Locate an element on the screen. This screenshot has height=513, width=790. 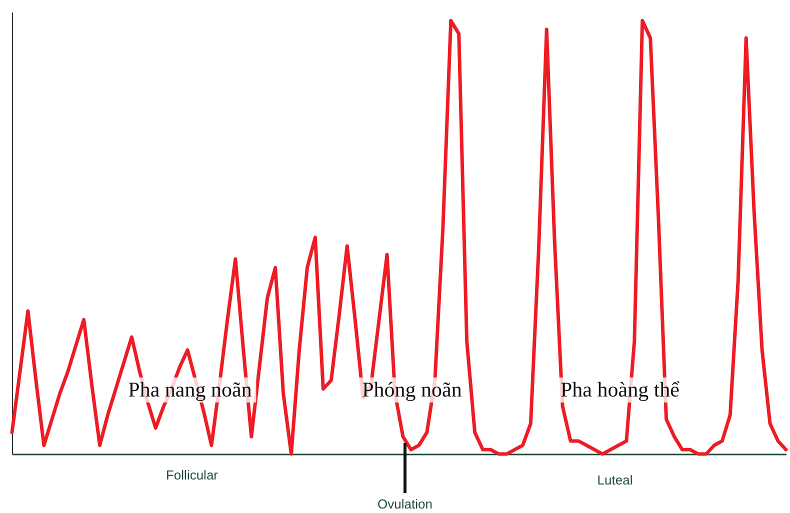
text: Ovulation is located at coordinates (405, 504).